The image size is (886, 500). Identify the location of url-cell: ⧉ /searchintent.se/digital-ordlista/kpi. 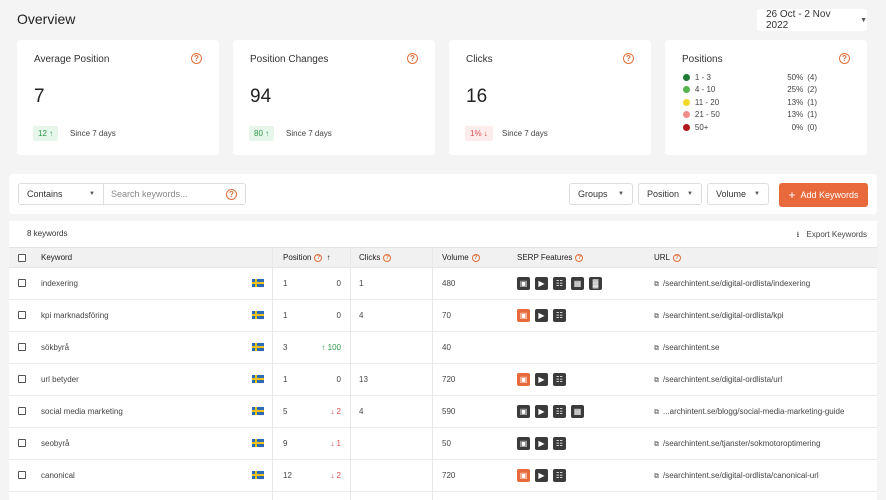
(763, 315).